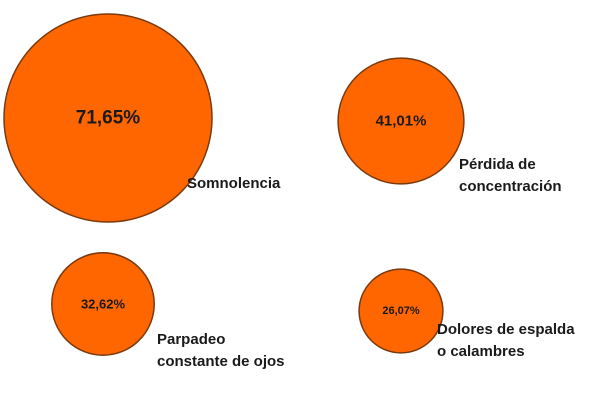  I want to click on bubble-dolores-de-espalda-o-calambres, so click(401, 311).